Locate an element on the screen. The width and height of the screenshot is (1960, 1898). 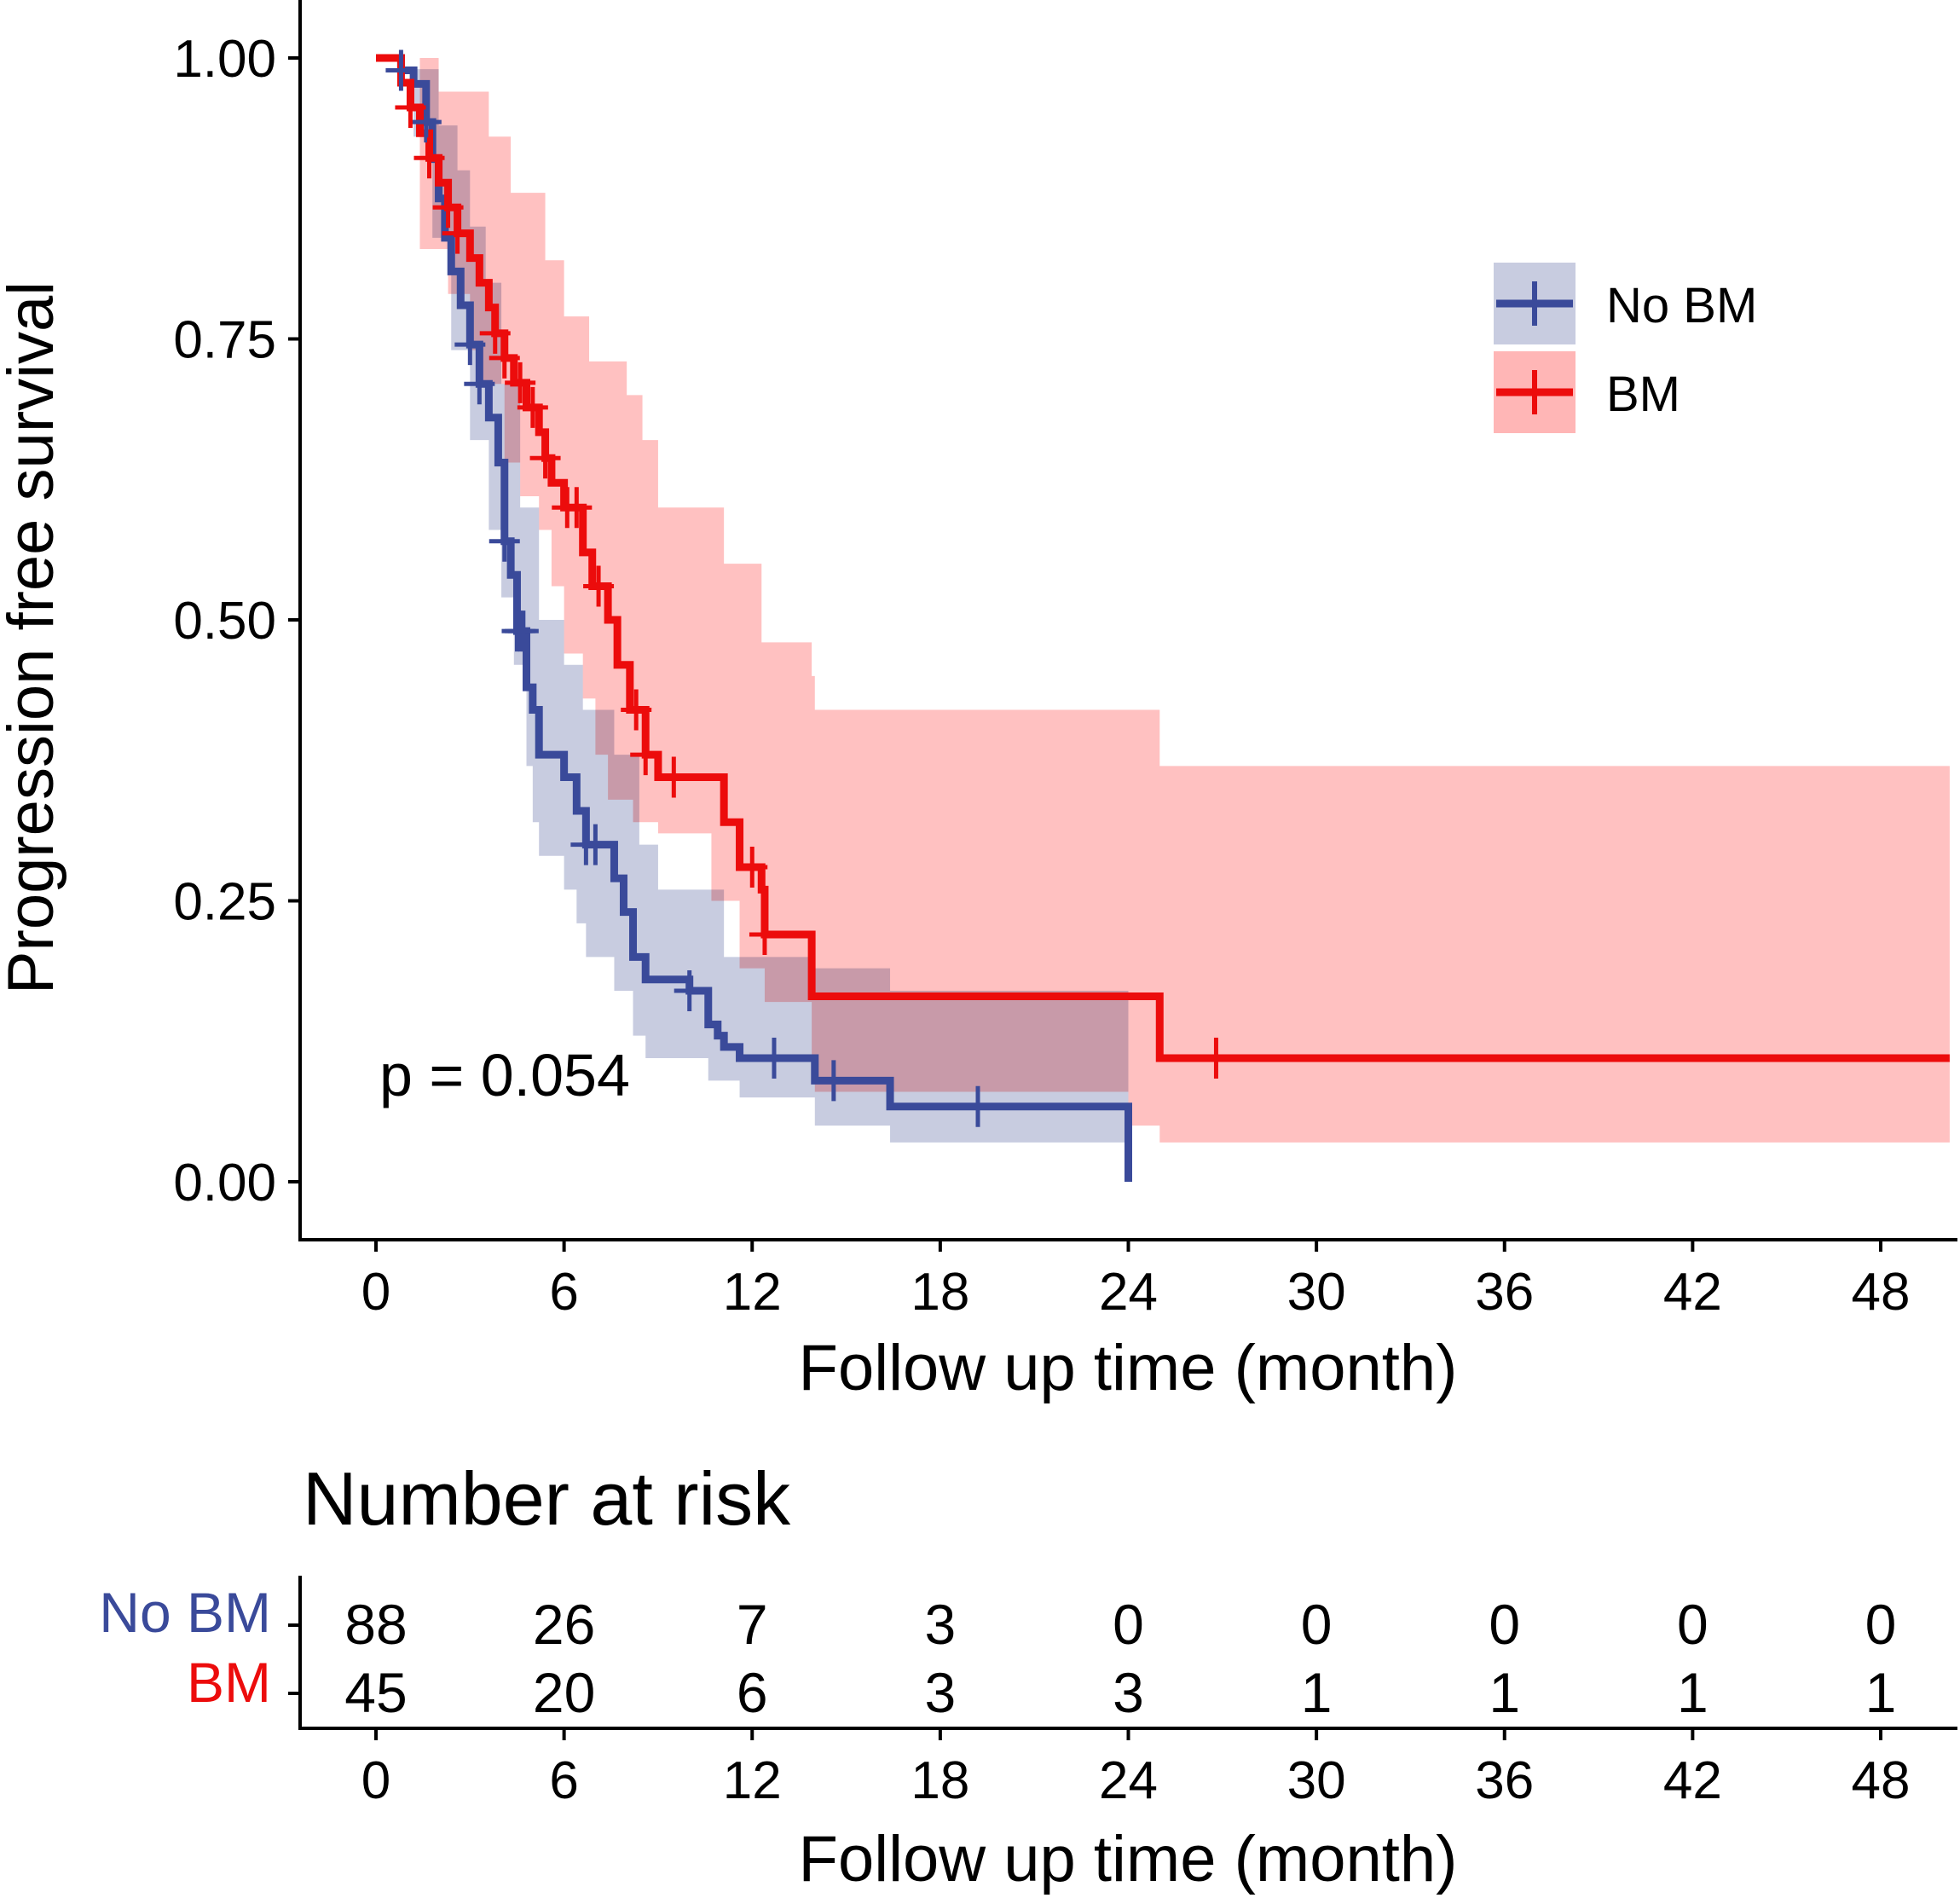
risk-cells: 88 26 7 3 0 0 0 0 045 20 6 3 3 1 1 1 1 is located at coordinates (1120, 1659).